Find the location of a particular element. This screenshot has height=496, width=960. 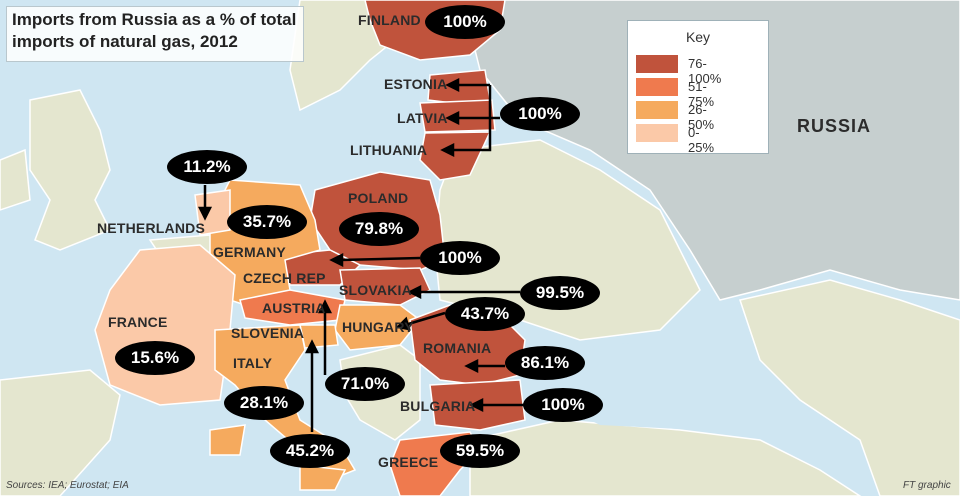

arrowhead-austria is located at coordinates (325, 306).